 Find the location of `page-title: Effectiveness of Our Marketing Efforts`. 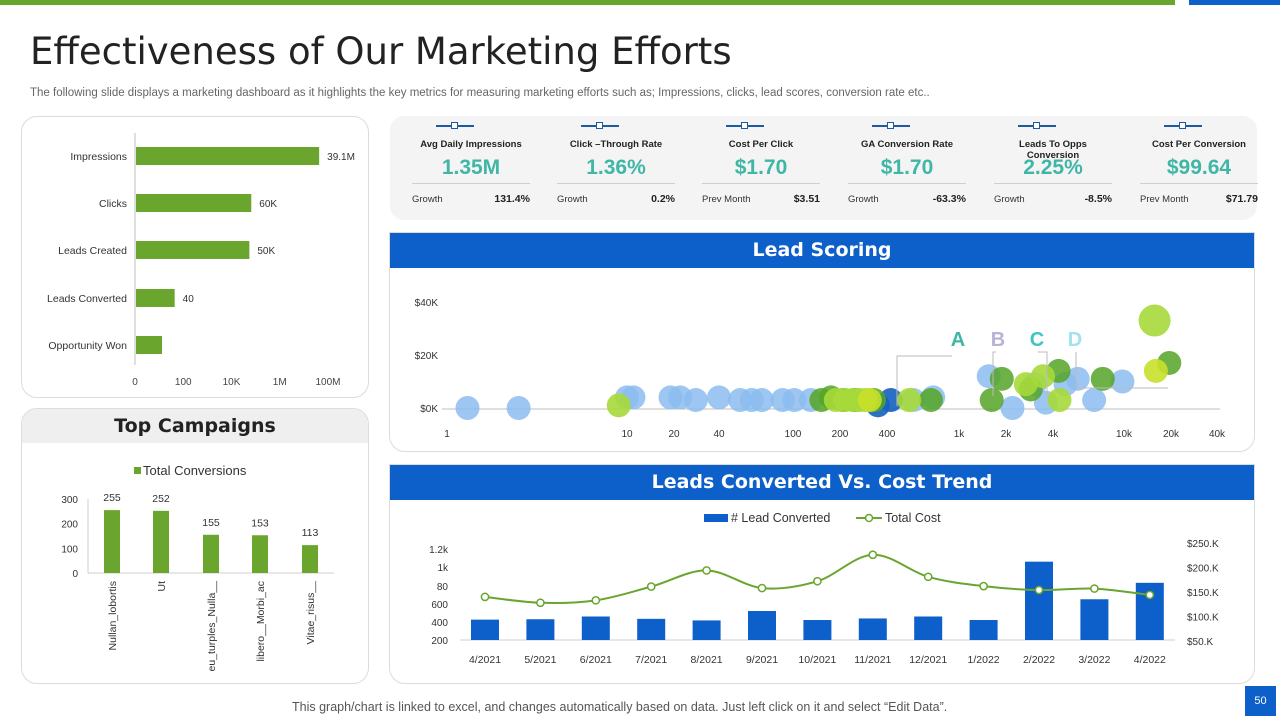

page-title: Effectiveness of Our Marketing Efforts is located at coordinates (381, 51).